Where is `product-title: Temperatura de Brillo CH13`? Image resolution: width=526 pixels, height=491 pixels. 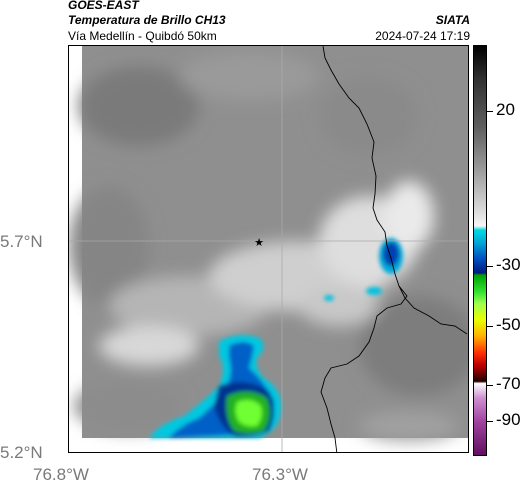
product-title: Temperatura de Brillo CH13 is located at coordinates (147, 20).